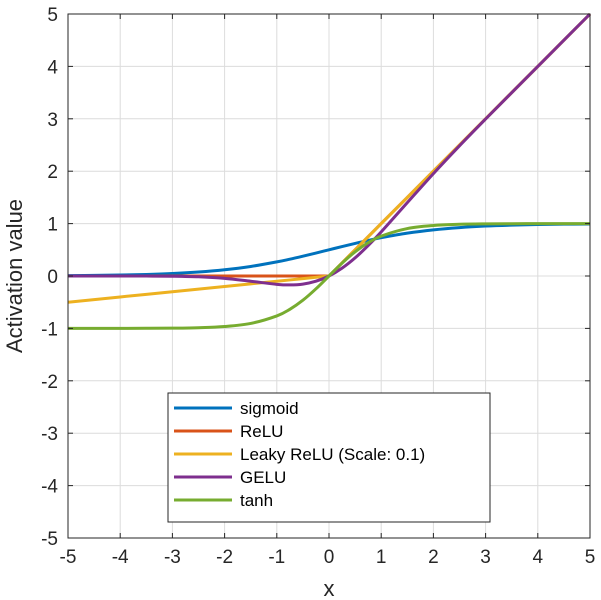 This screenshot has width=601, height=600. I want to click on x-tick-label: 0, so click(329, 557).